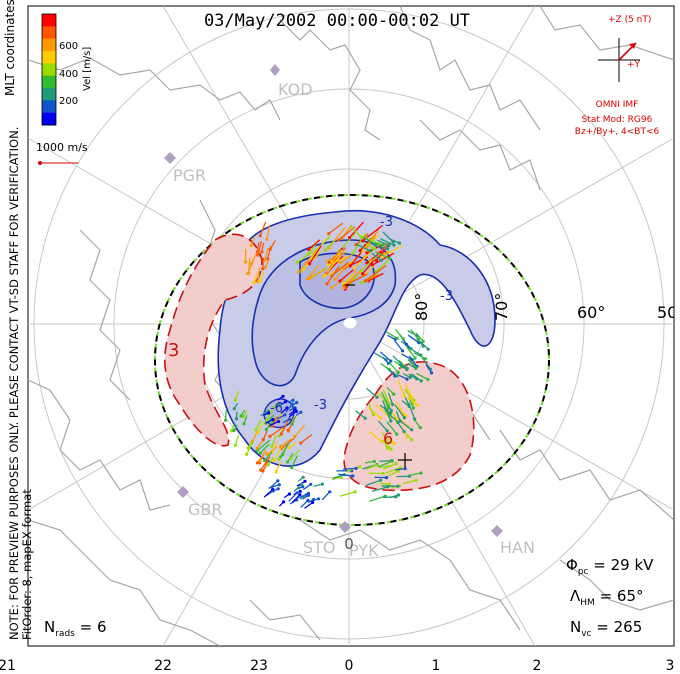 The image size is (680, 674). I want to click on station-label: HAN, so click(517, 547).